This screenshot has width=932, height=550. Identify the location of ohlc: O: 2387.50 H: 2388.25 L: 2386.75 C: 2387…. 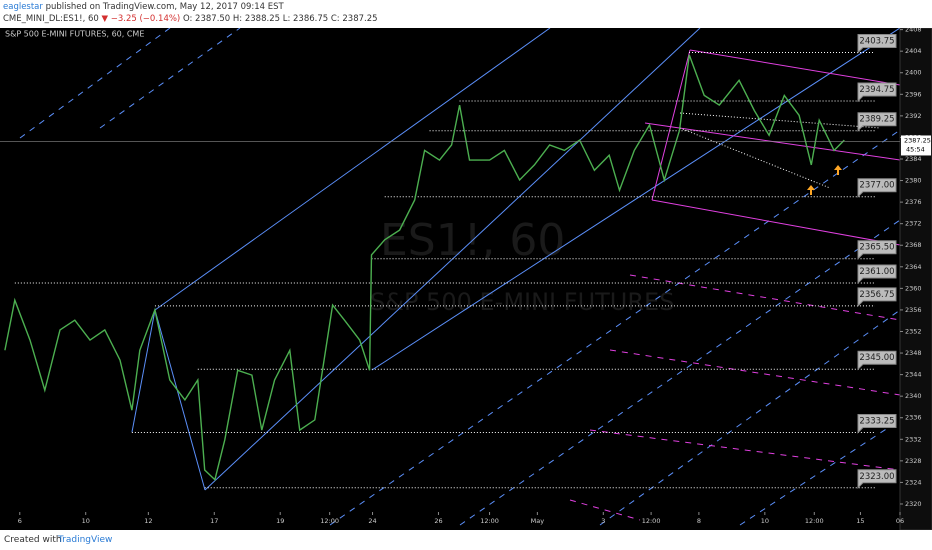
(280, 19).